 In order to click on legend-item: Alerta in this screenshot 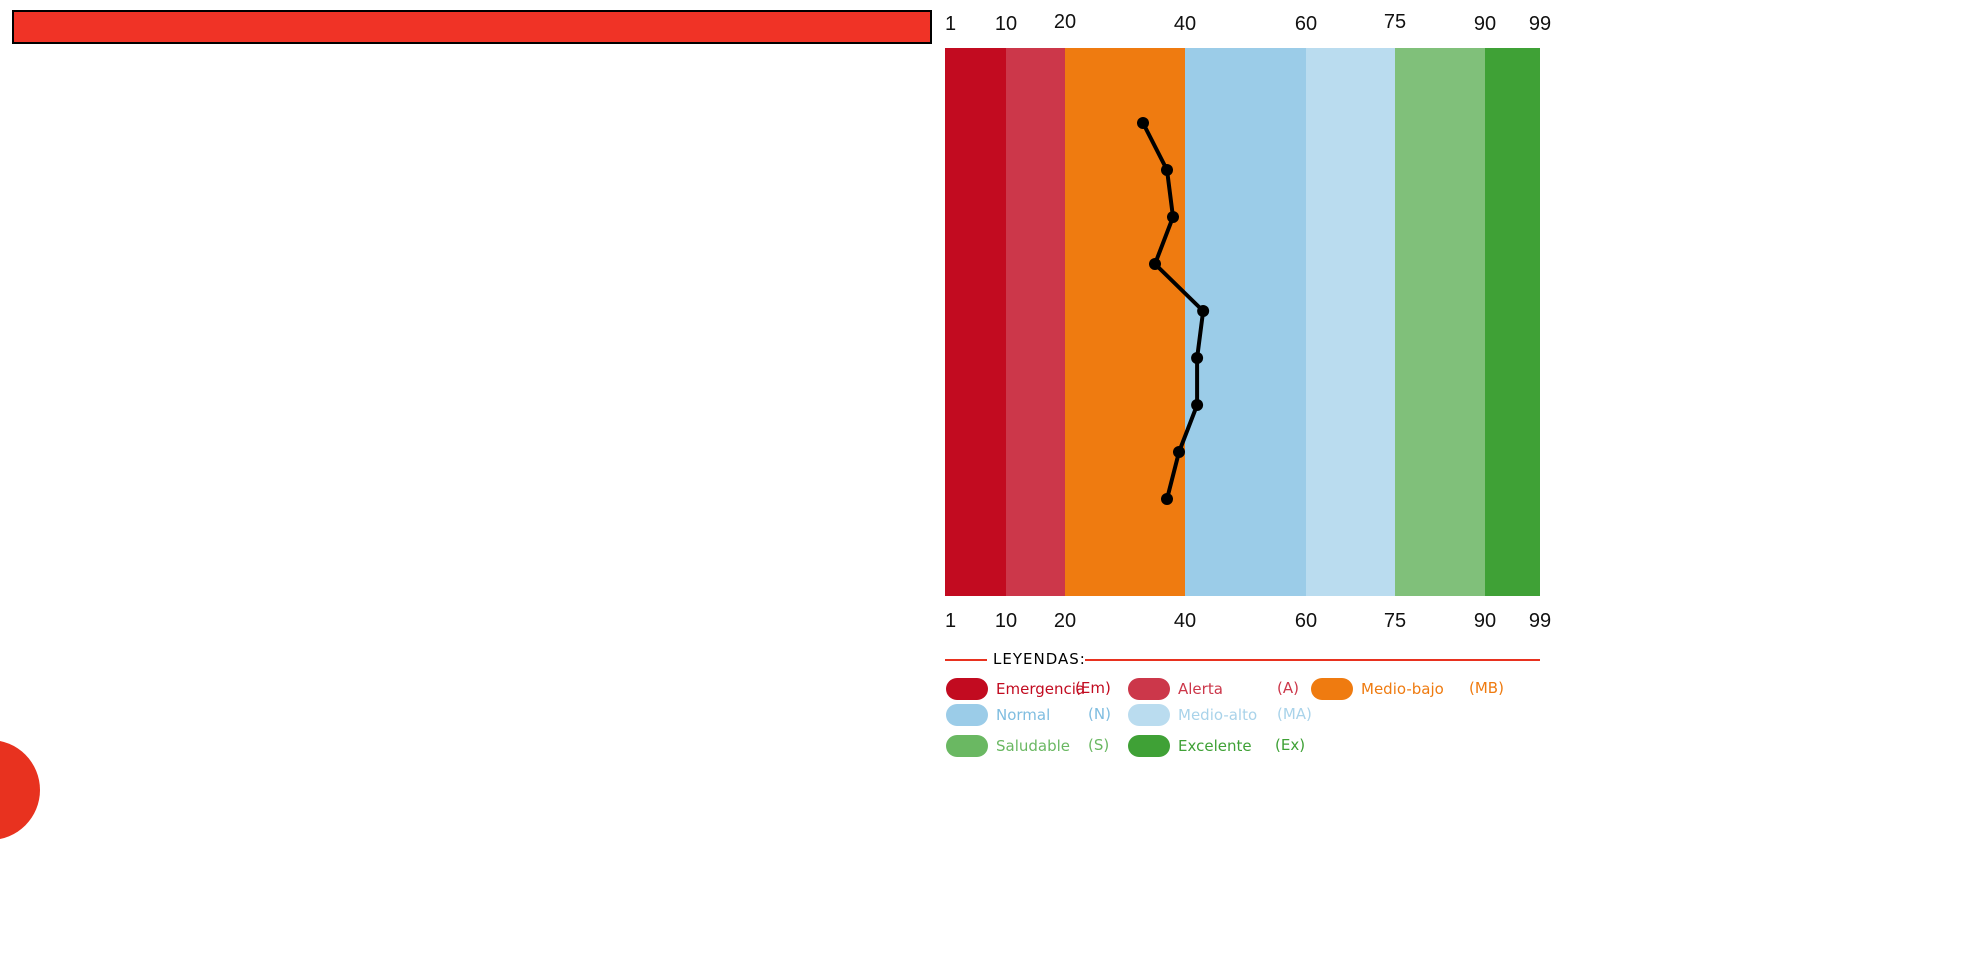, I will do `click(1175, 689)`.